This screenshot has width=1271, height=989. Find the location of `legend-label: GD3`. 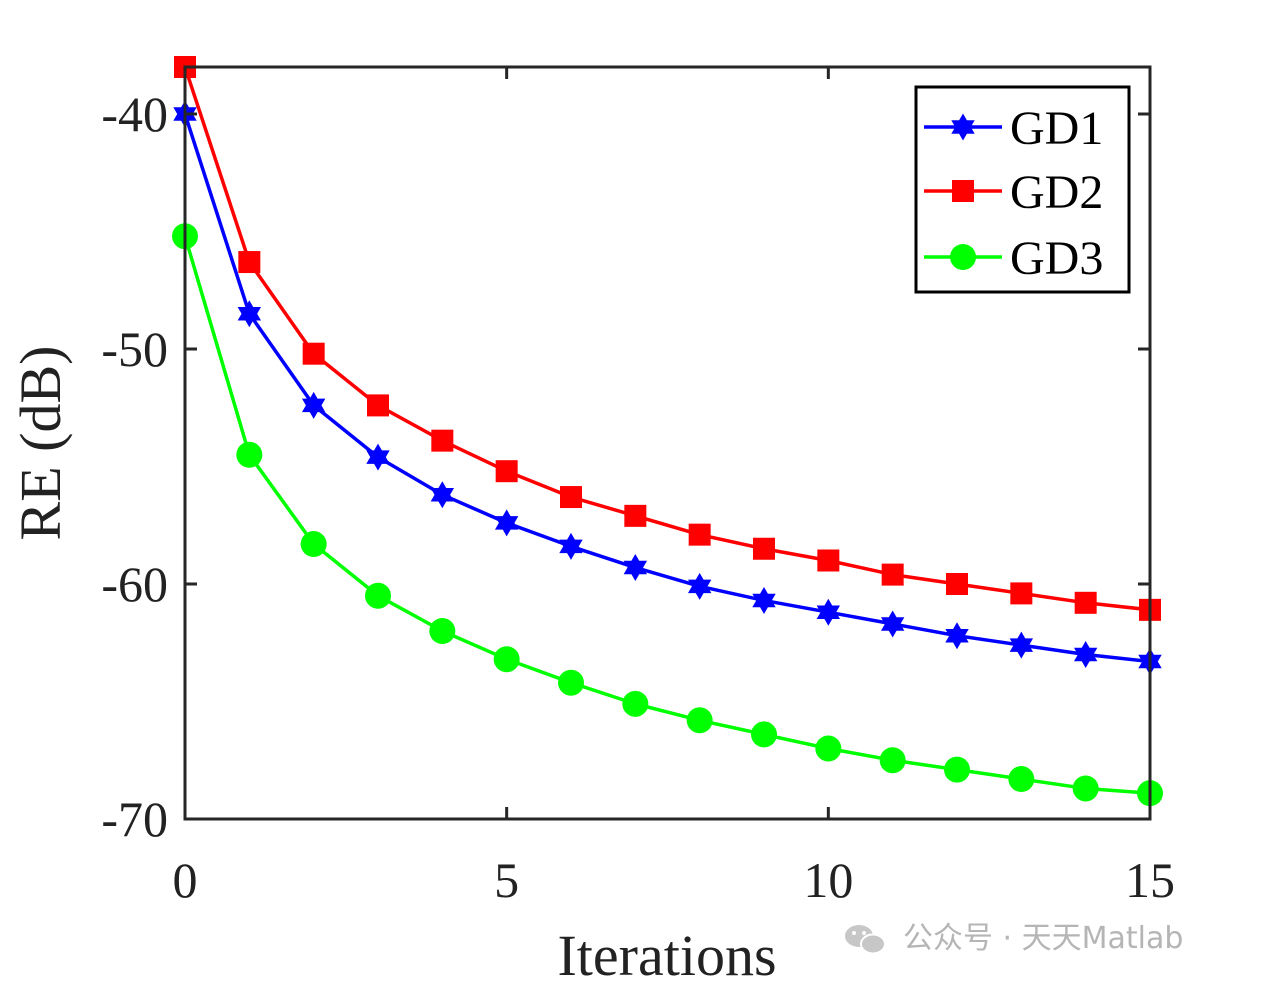

legend-label: GD3 is located at coordinates (1056, 258).